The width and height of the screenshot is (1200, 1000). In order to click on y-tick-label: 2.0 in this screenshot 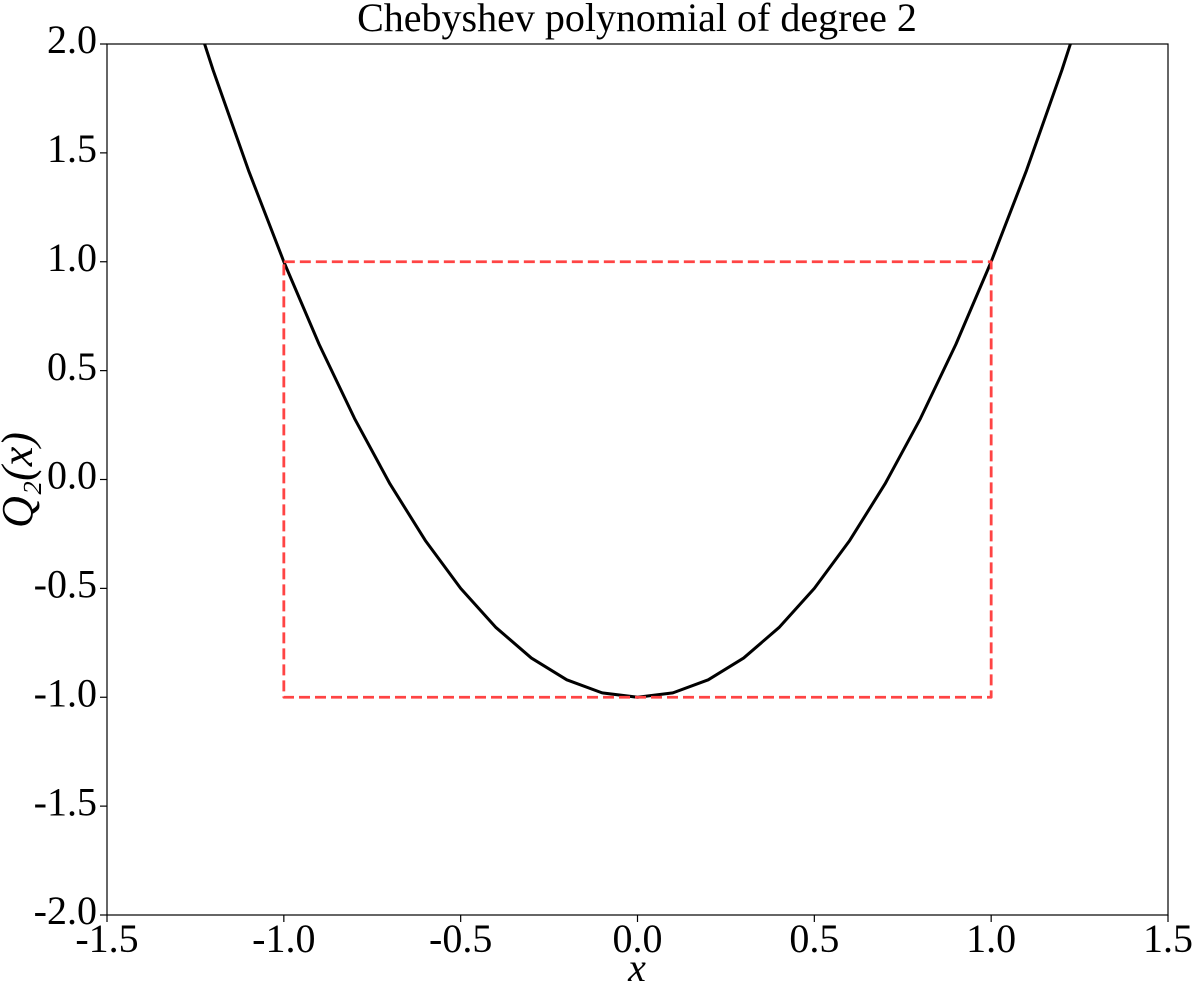, I will do `click(72, 39)`.